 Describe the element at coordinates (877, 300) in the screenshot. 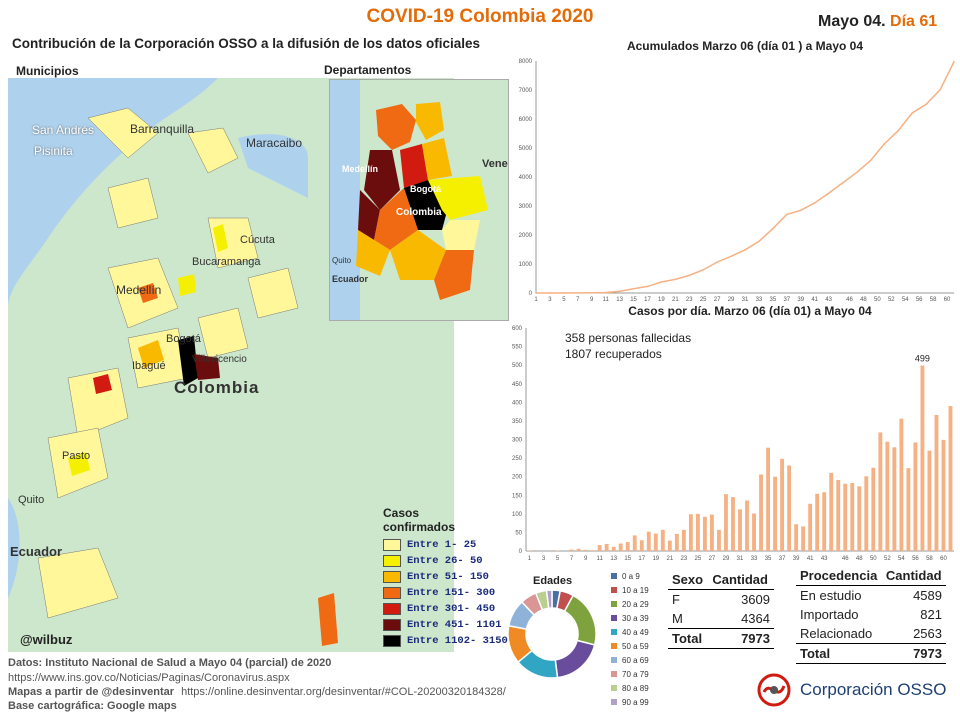

I see `x-tick-label: 50` at that location.